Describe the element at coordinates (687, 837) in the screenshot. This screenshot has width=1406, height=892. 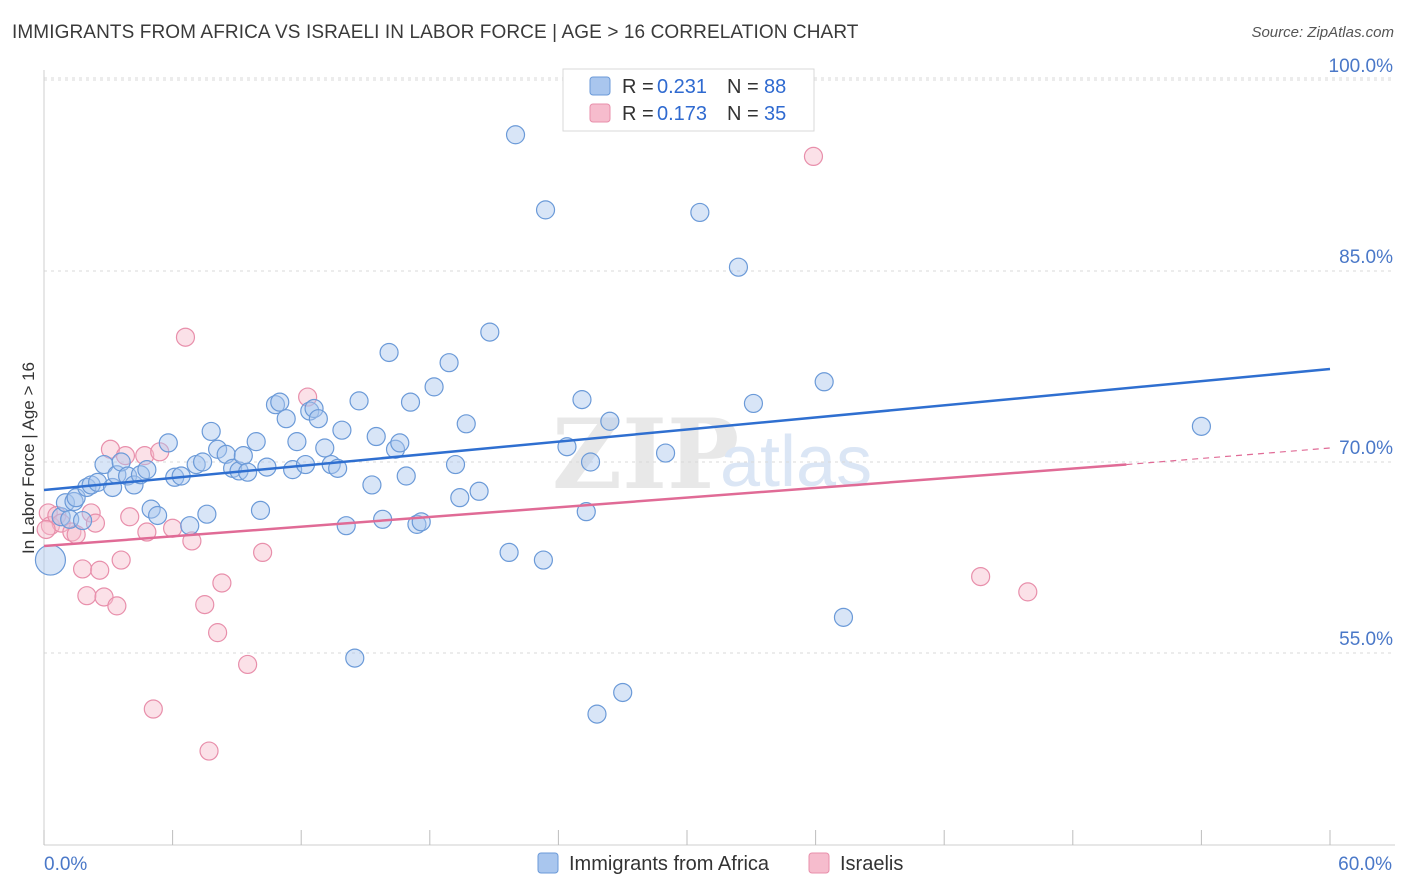
I see `x-ticks` at that location.